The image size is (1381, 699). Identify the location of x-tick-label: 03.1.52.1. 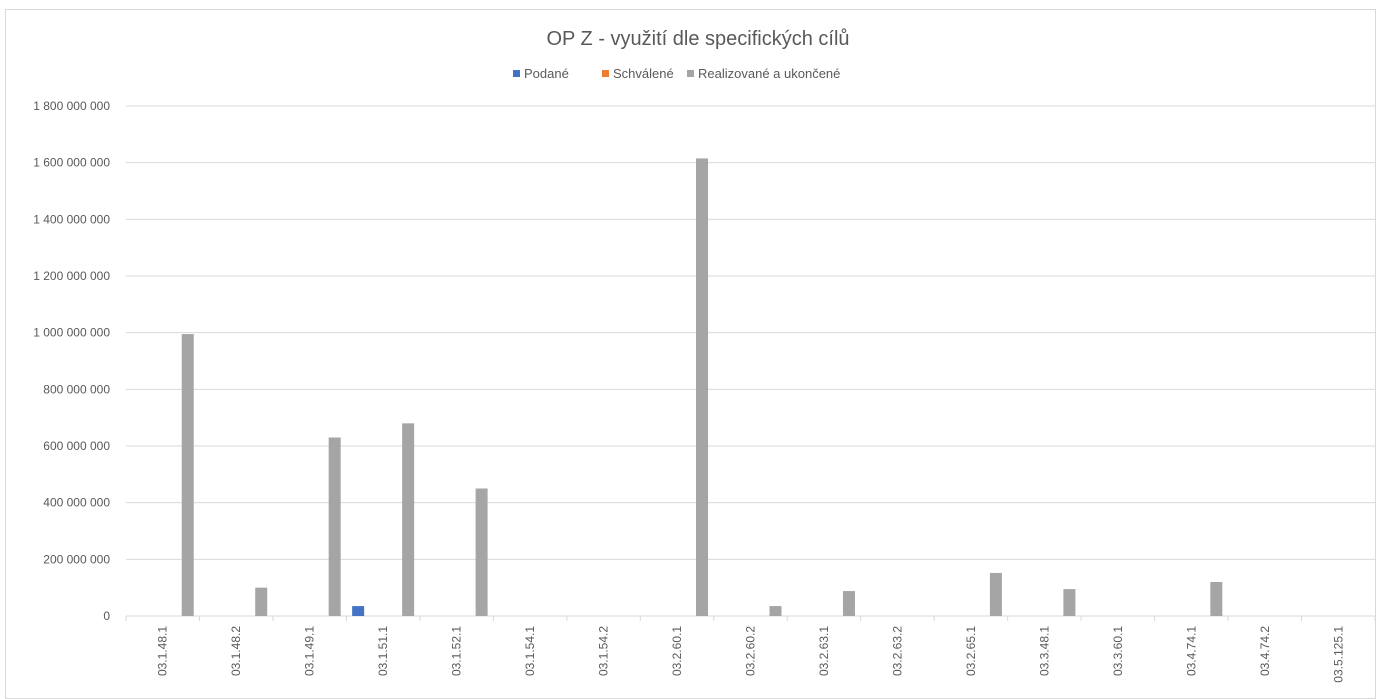
(457, 651).